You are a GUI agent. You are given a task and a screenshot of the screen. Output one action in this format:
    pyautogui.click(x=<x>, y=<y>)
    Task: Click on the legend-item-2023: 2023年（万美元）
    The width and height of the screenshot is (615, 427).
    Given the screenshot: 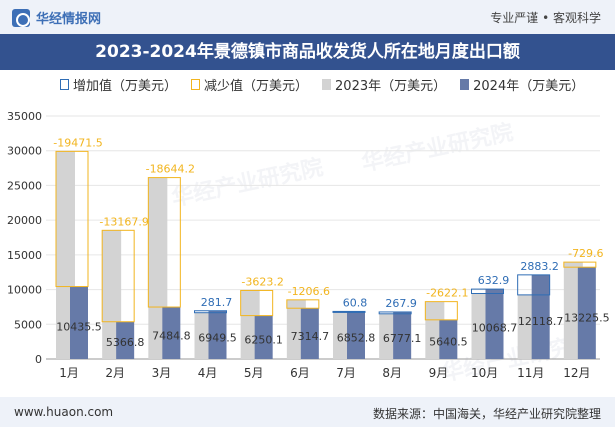 What is the action you would take?
    pyautogui.click(x=384, y=84)
    